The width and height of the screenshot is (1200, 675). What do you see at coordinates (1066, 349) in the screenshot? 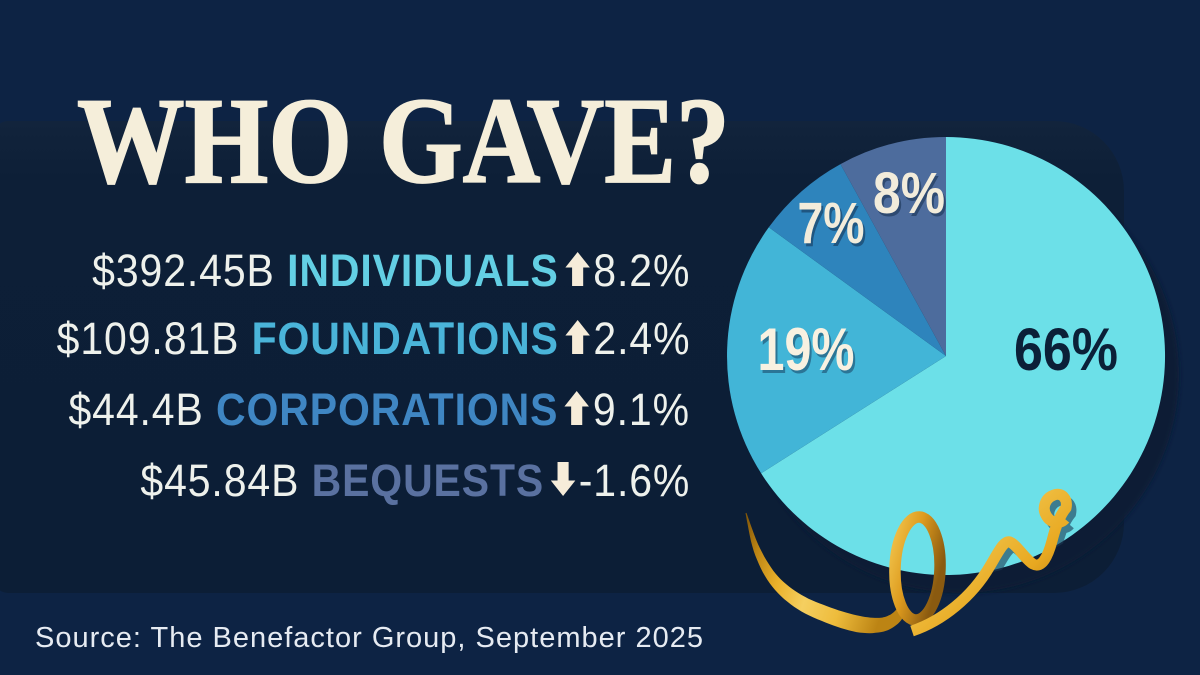
I see `svg-text: 66%` at bounding box center [1066, 349].